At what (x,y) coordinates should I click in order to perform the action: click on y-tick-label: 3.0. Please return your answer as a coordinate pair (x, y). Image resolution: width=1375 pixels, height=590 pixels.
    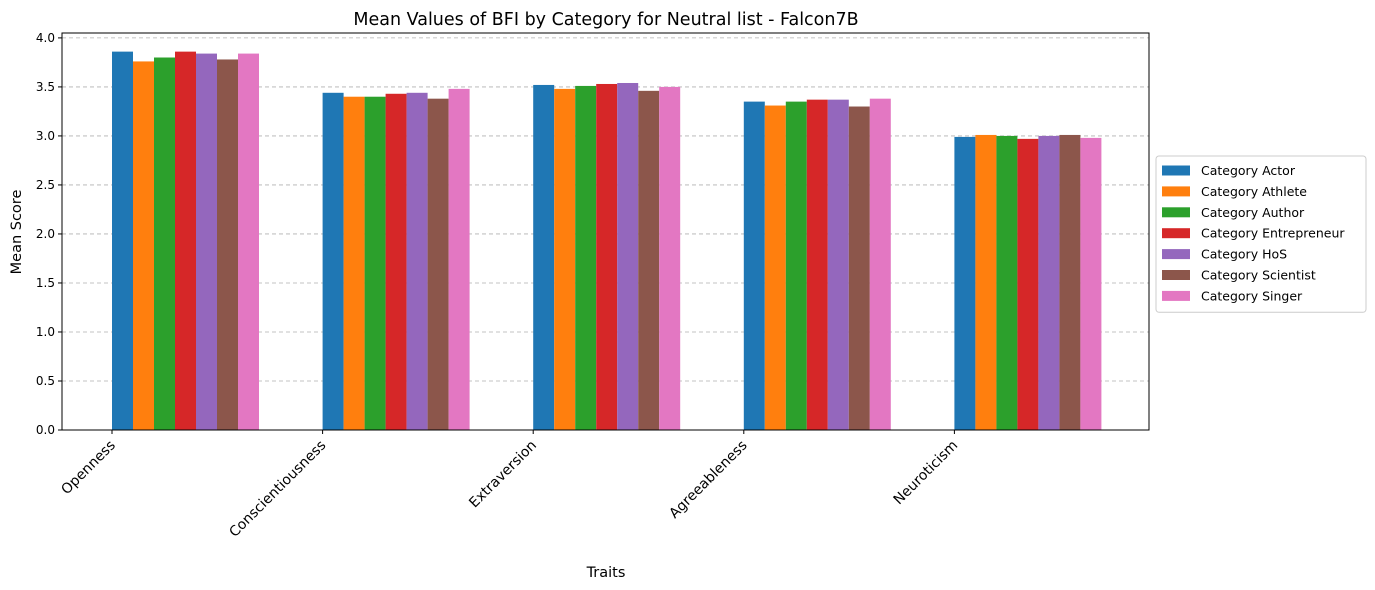
    Looking at the image, I should click on (45, 136).